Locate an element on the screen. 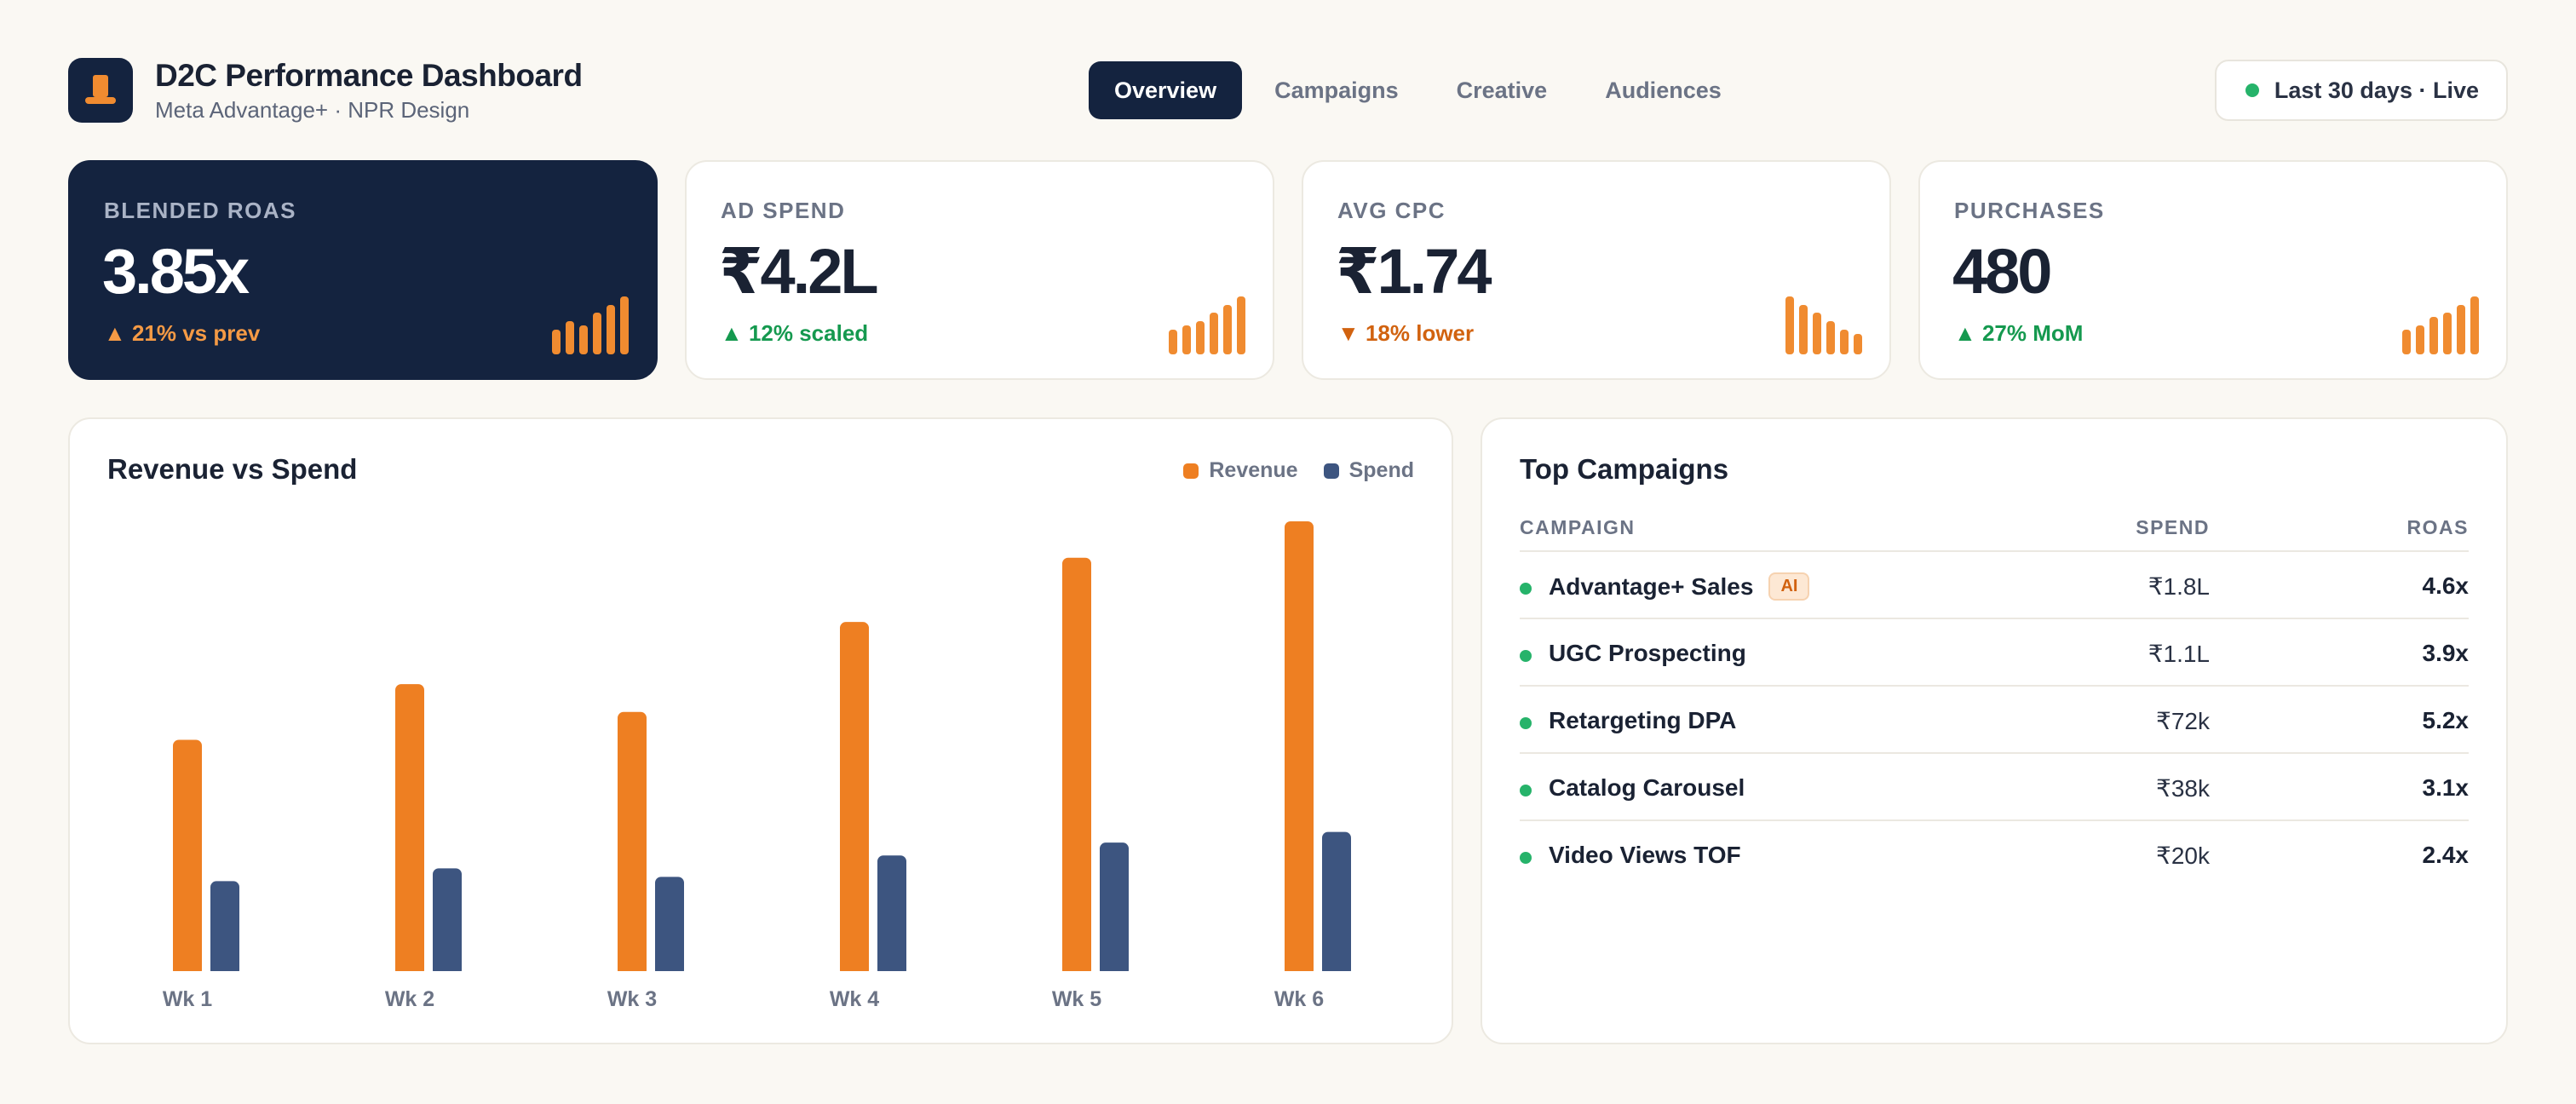  table-title: Top Campaigns is located at coordinates (1625, 469).